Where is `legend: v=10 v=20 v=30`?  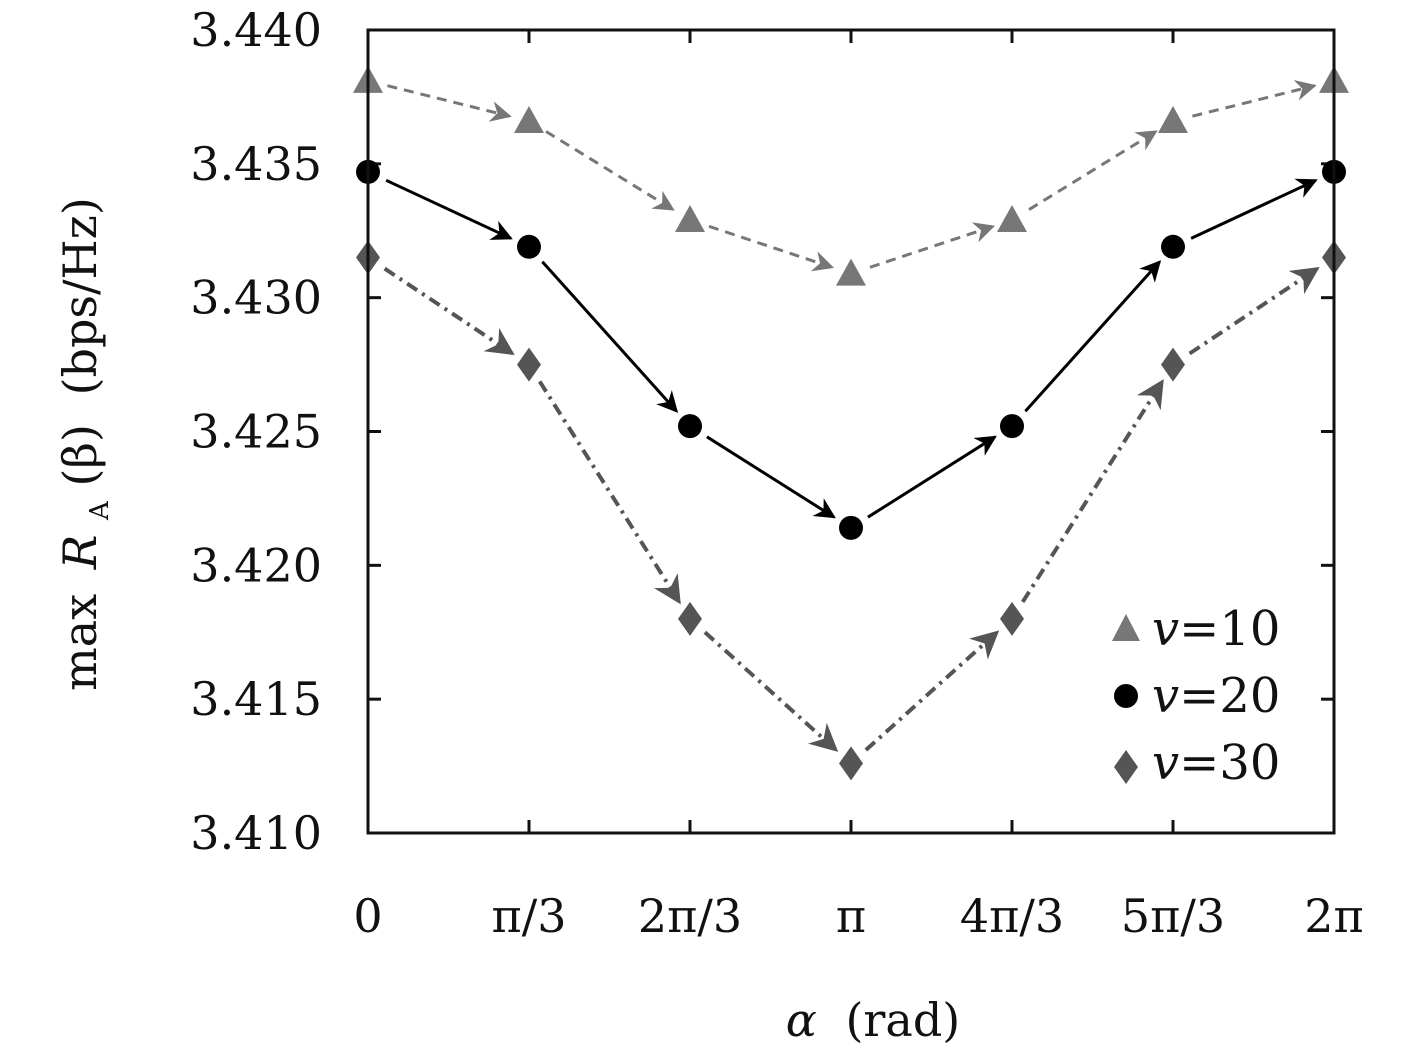
legend: v=10 v=20 v=30 is located at coordinates (1196, 696).